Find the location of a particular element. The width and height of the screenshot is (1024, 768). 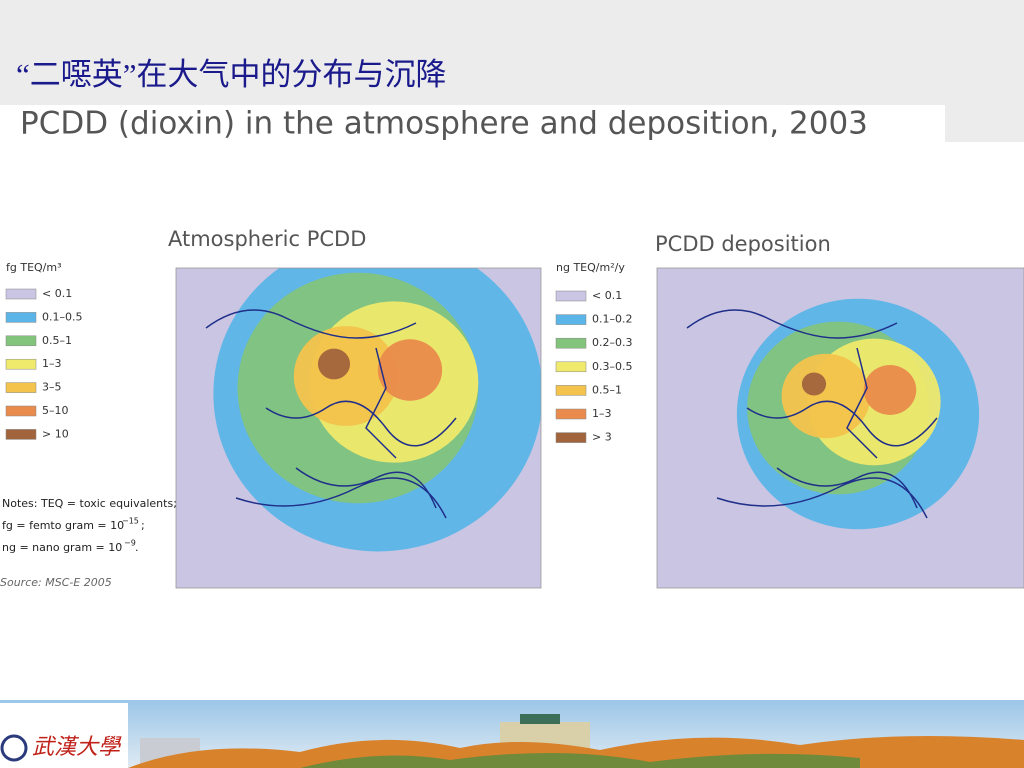

logo-emblem is located at coordinates (14, 748).